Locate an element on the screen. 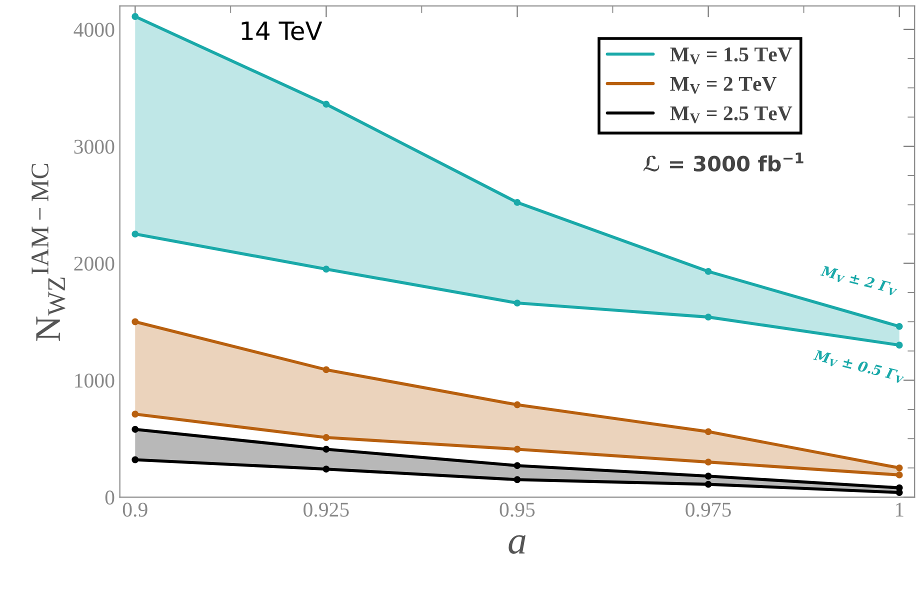  annotation: ℒ = 3000 fb$^{−1}$ is located at coordinates (724, 162).